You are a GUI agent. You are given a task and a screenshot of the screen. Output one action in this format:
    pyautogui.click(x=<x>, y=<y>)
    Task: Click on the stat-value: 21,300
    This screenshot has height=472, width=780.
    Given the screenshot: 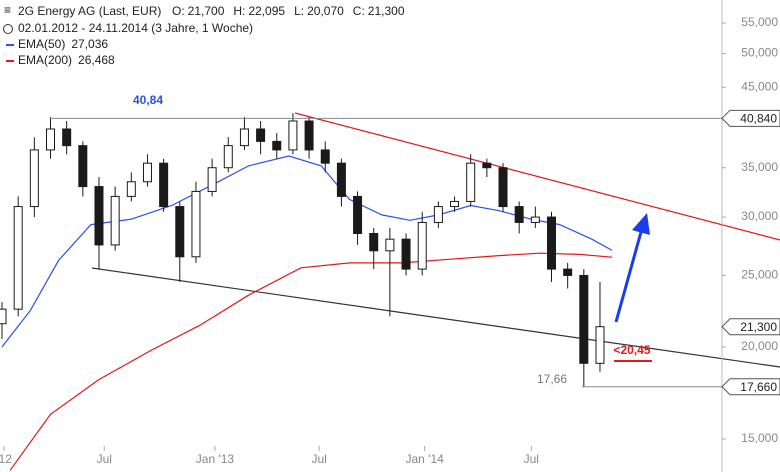 What is the action you would take?
    pyautogui.click(x=386, y=11)
    